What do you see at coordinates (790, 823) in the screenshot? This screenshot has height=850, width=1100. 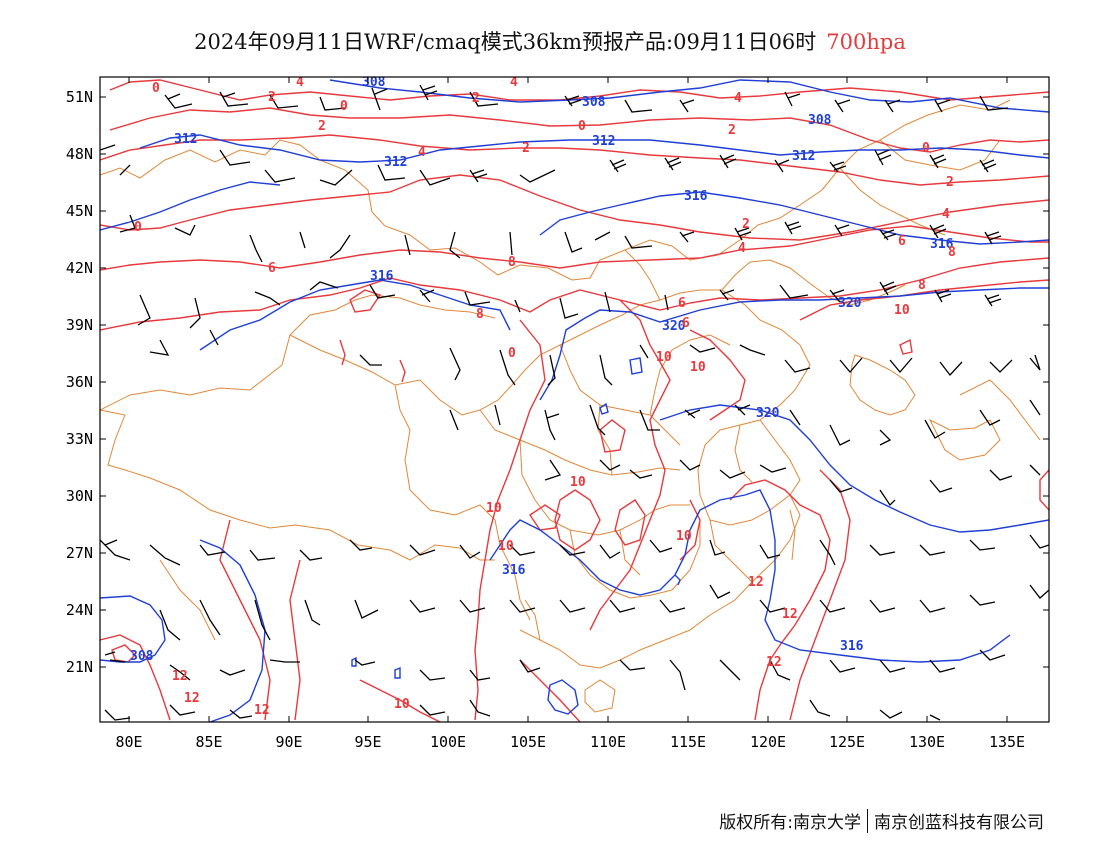 I see `footer-copyright: 版权所有:南京大学` at bounding box center [790, 823].